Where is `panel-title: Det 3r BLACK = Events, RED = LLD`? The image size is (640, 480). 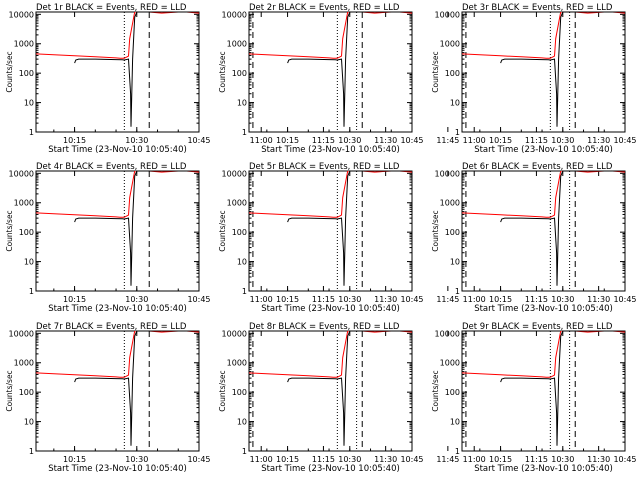 panel-title: Det 3r BLACK = Events, RED = LLD is located at coordinates (537, 8).